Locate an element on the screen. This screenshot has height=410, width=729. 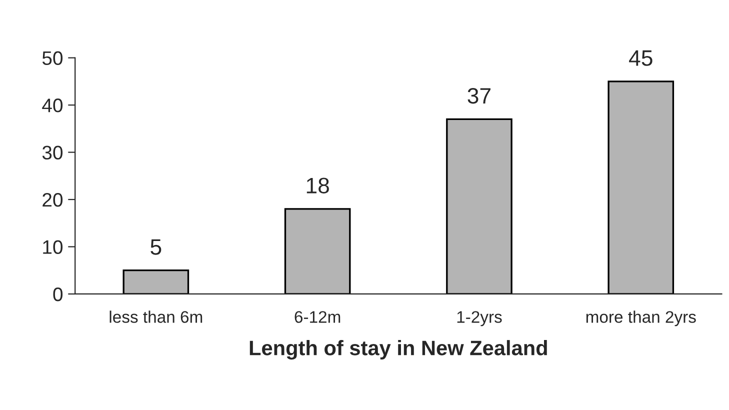
data-label: 37 is located at coordinates (479, 96).